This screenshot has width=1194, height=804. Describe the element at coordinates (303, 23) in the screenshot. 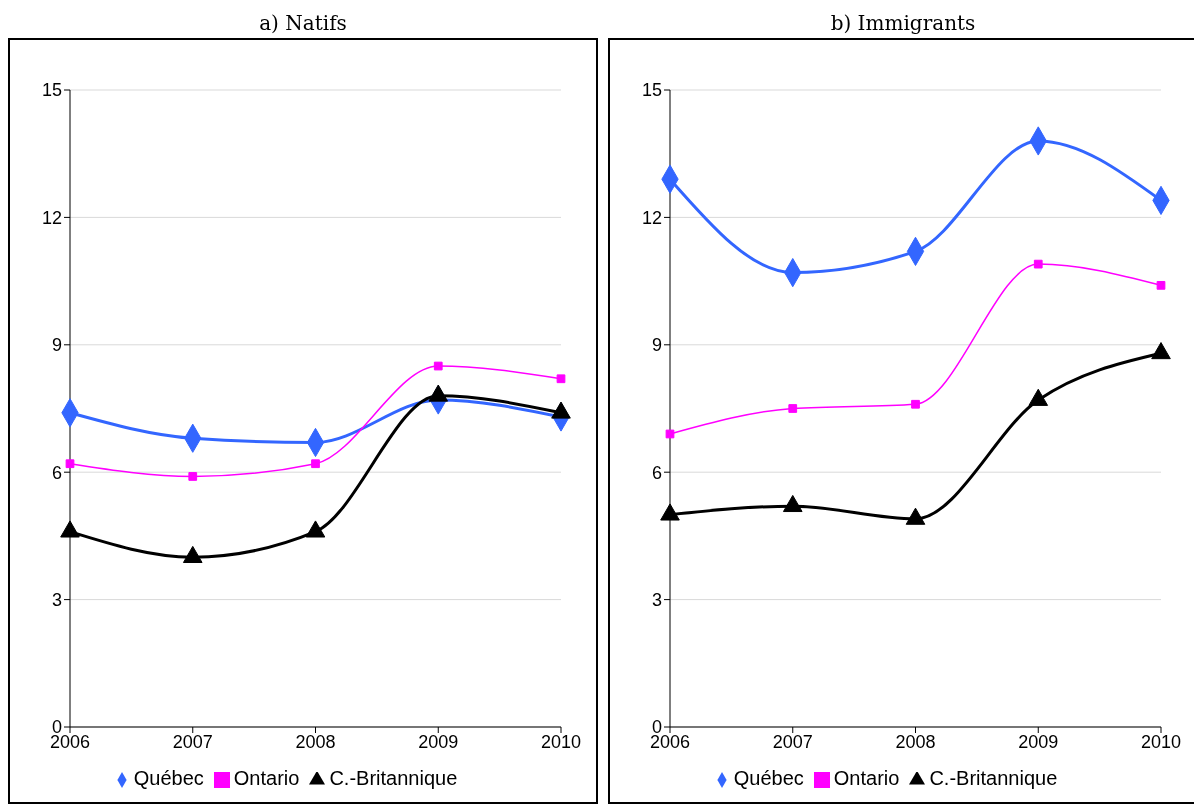

I see `chart-title: a) Natifs` at that location.